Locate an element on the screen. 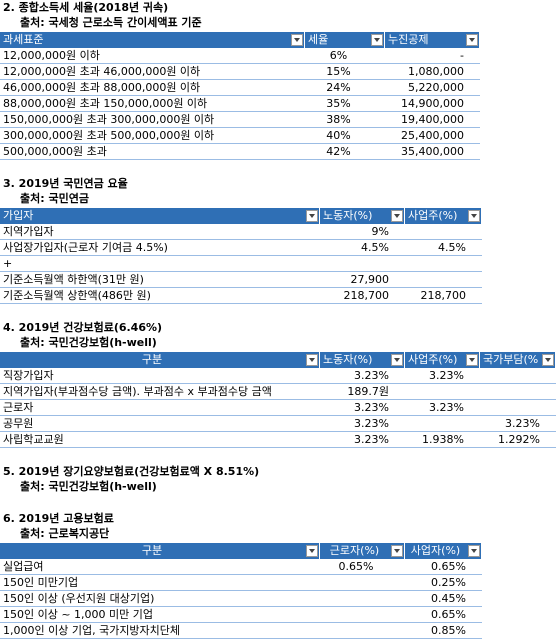  table-cell: 15% is located at coordinates (345, 72).